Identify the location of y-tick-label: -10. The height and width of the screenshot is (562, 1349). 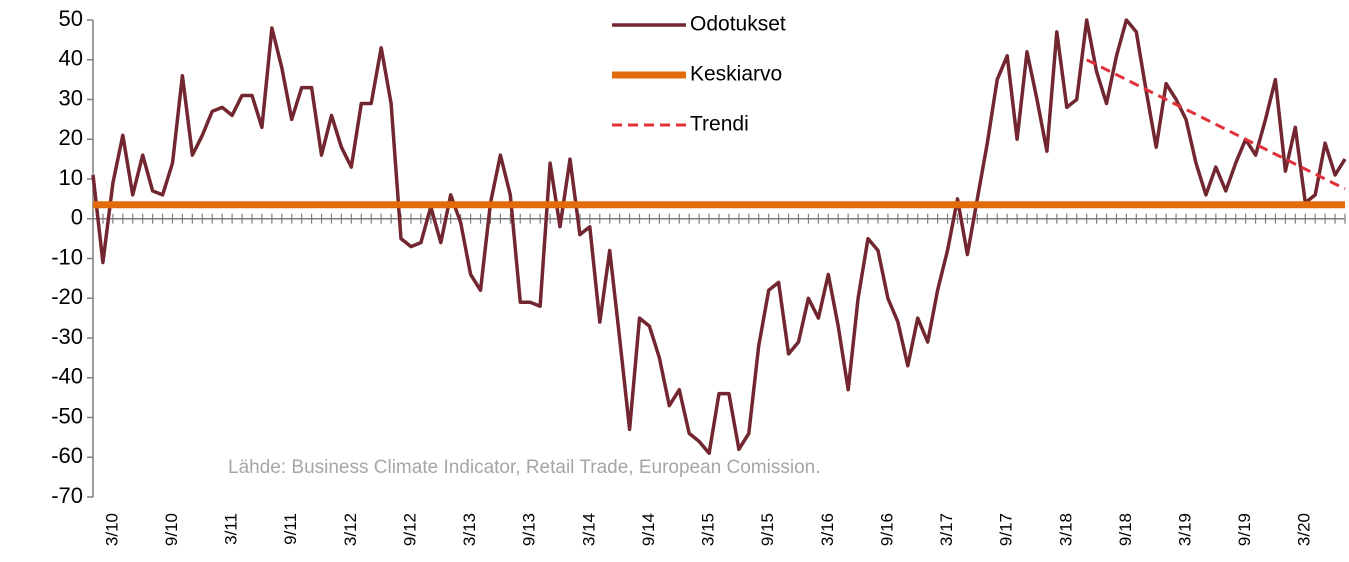
(67, 256).